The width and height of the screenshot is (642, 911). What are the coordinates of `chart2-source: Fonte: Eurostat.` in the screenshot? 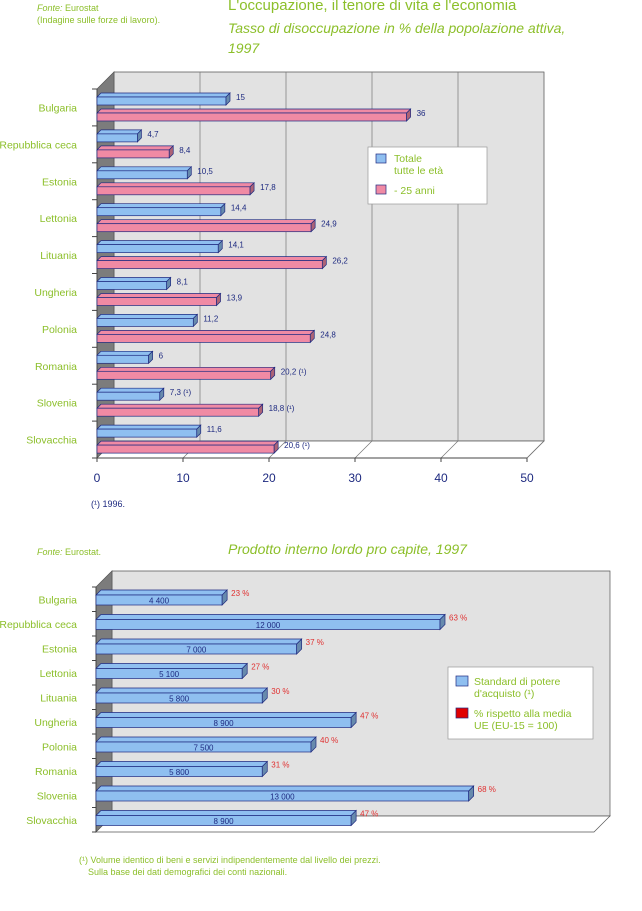 It's located at (69, 552).